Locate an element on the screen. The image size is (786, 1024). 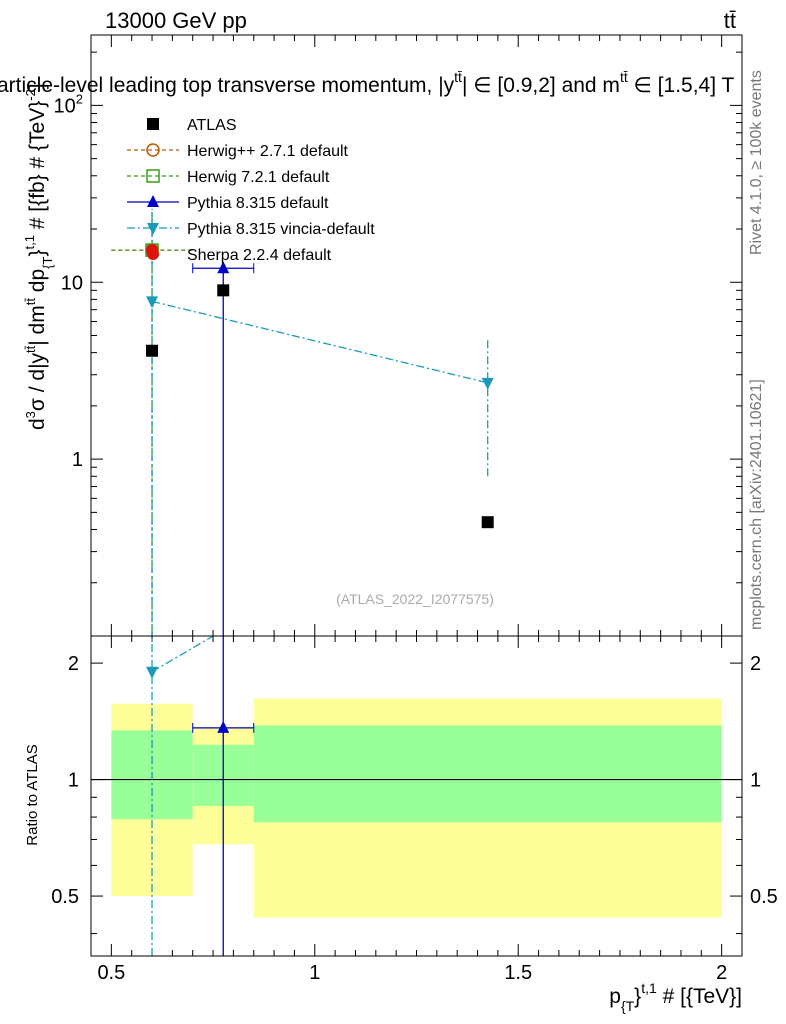
legend-item: Herwig 7.2.1 default is located at coordinates (228, 177).